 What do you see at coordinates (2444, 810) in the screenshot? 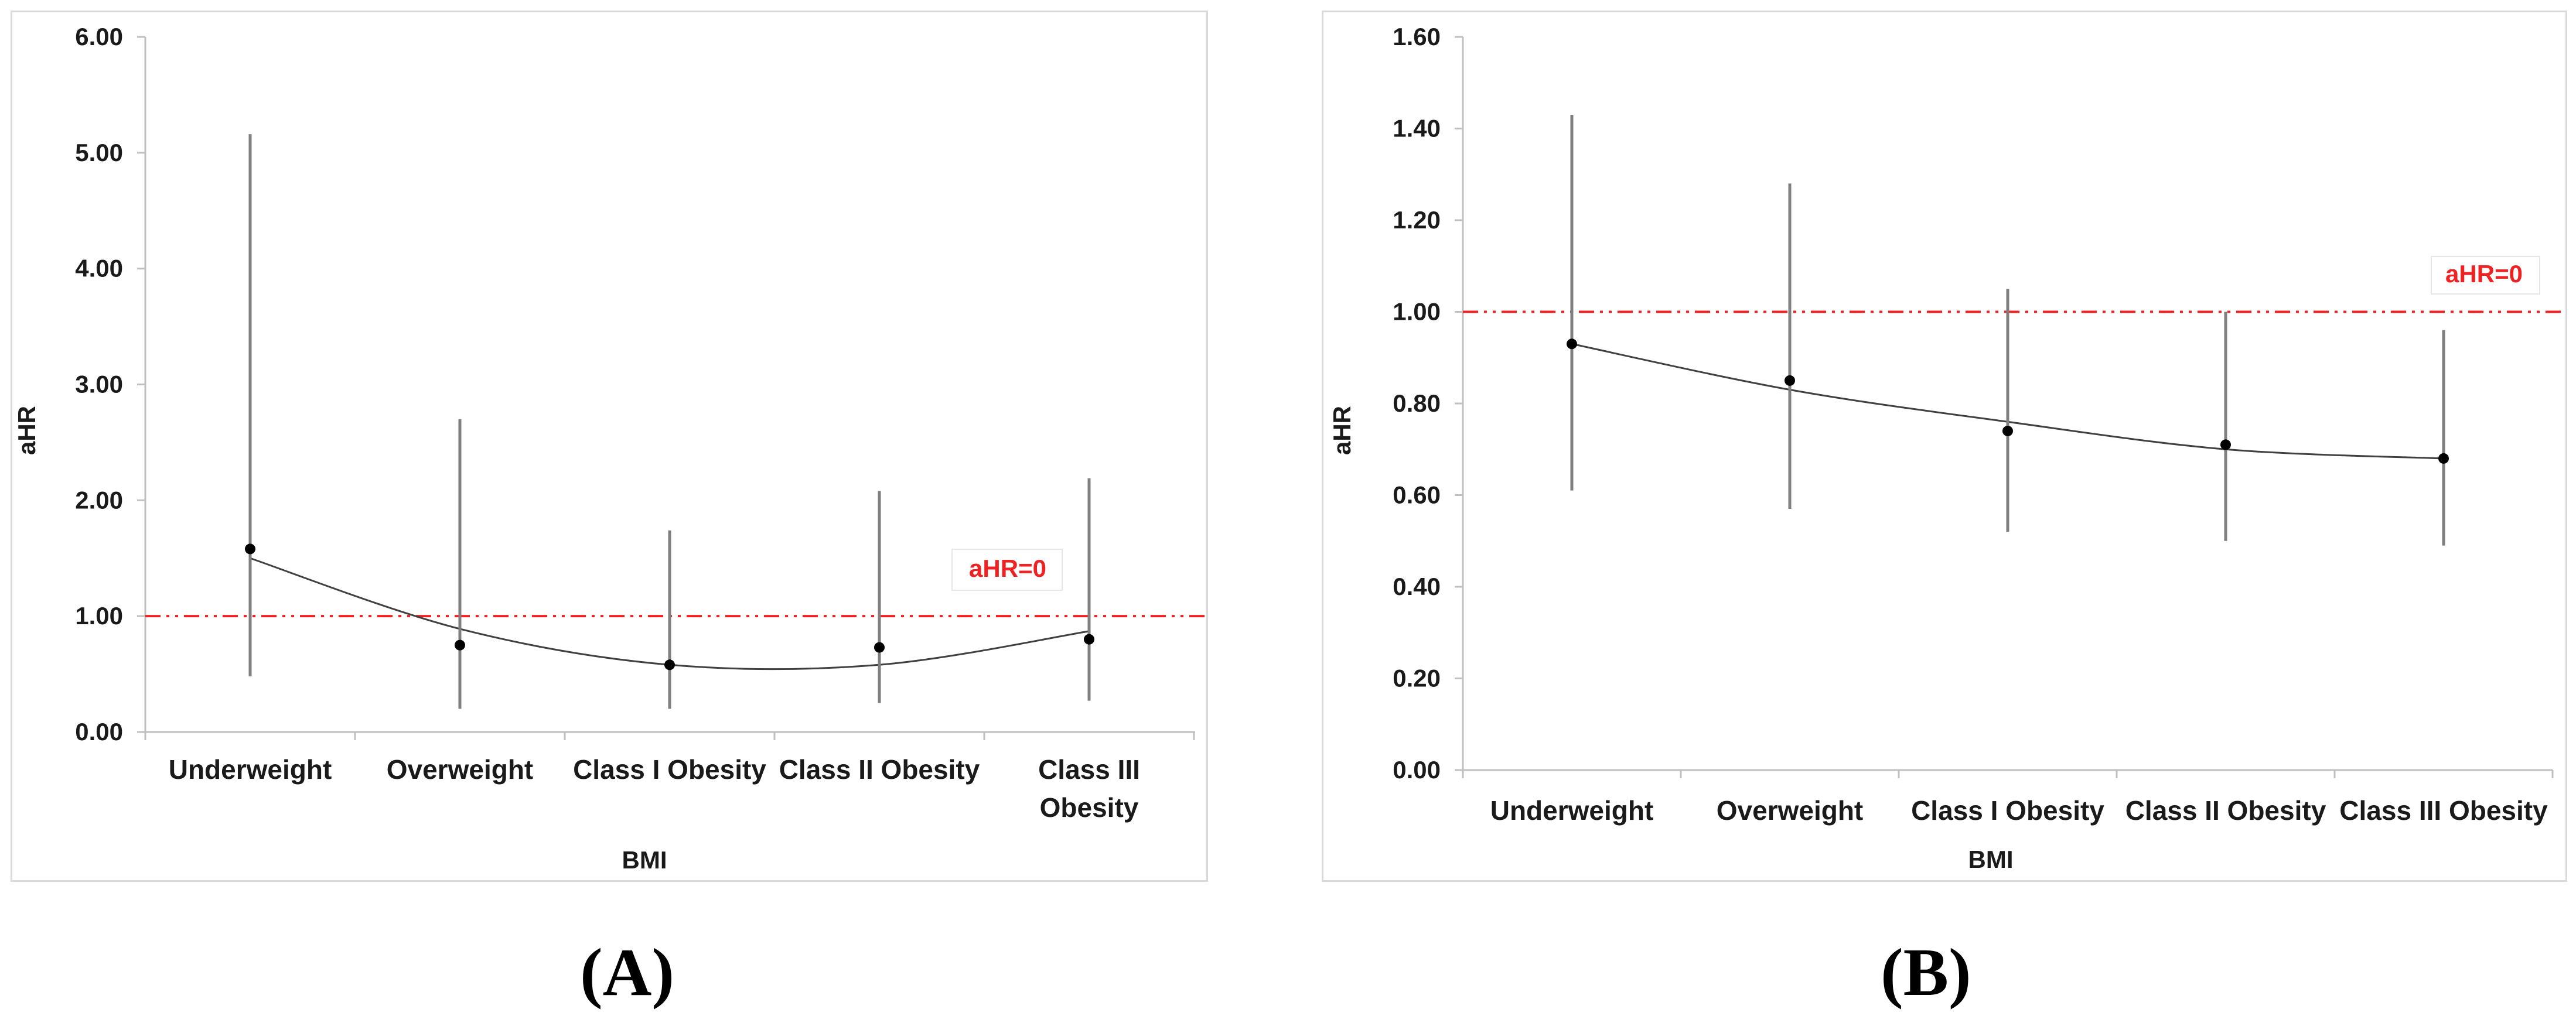
I see `chart-b-x-tick-label: Class III Obesity` at bounding box center [2444, 810].